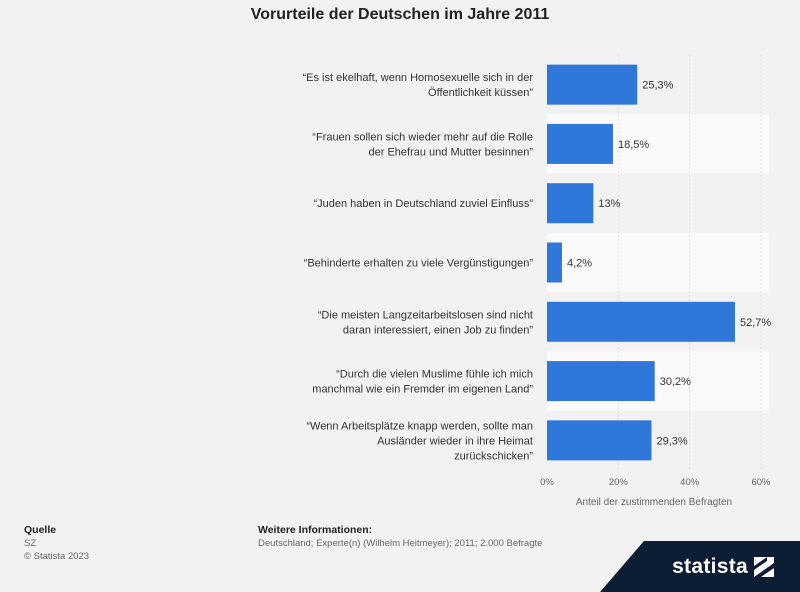  I want to click on source-value: SZ, so click(30, 543).